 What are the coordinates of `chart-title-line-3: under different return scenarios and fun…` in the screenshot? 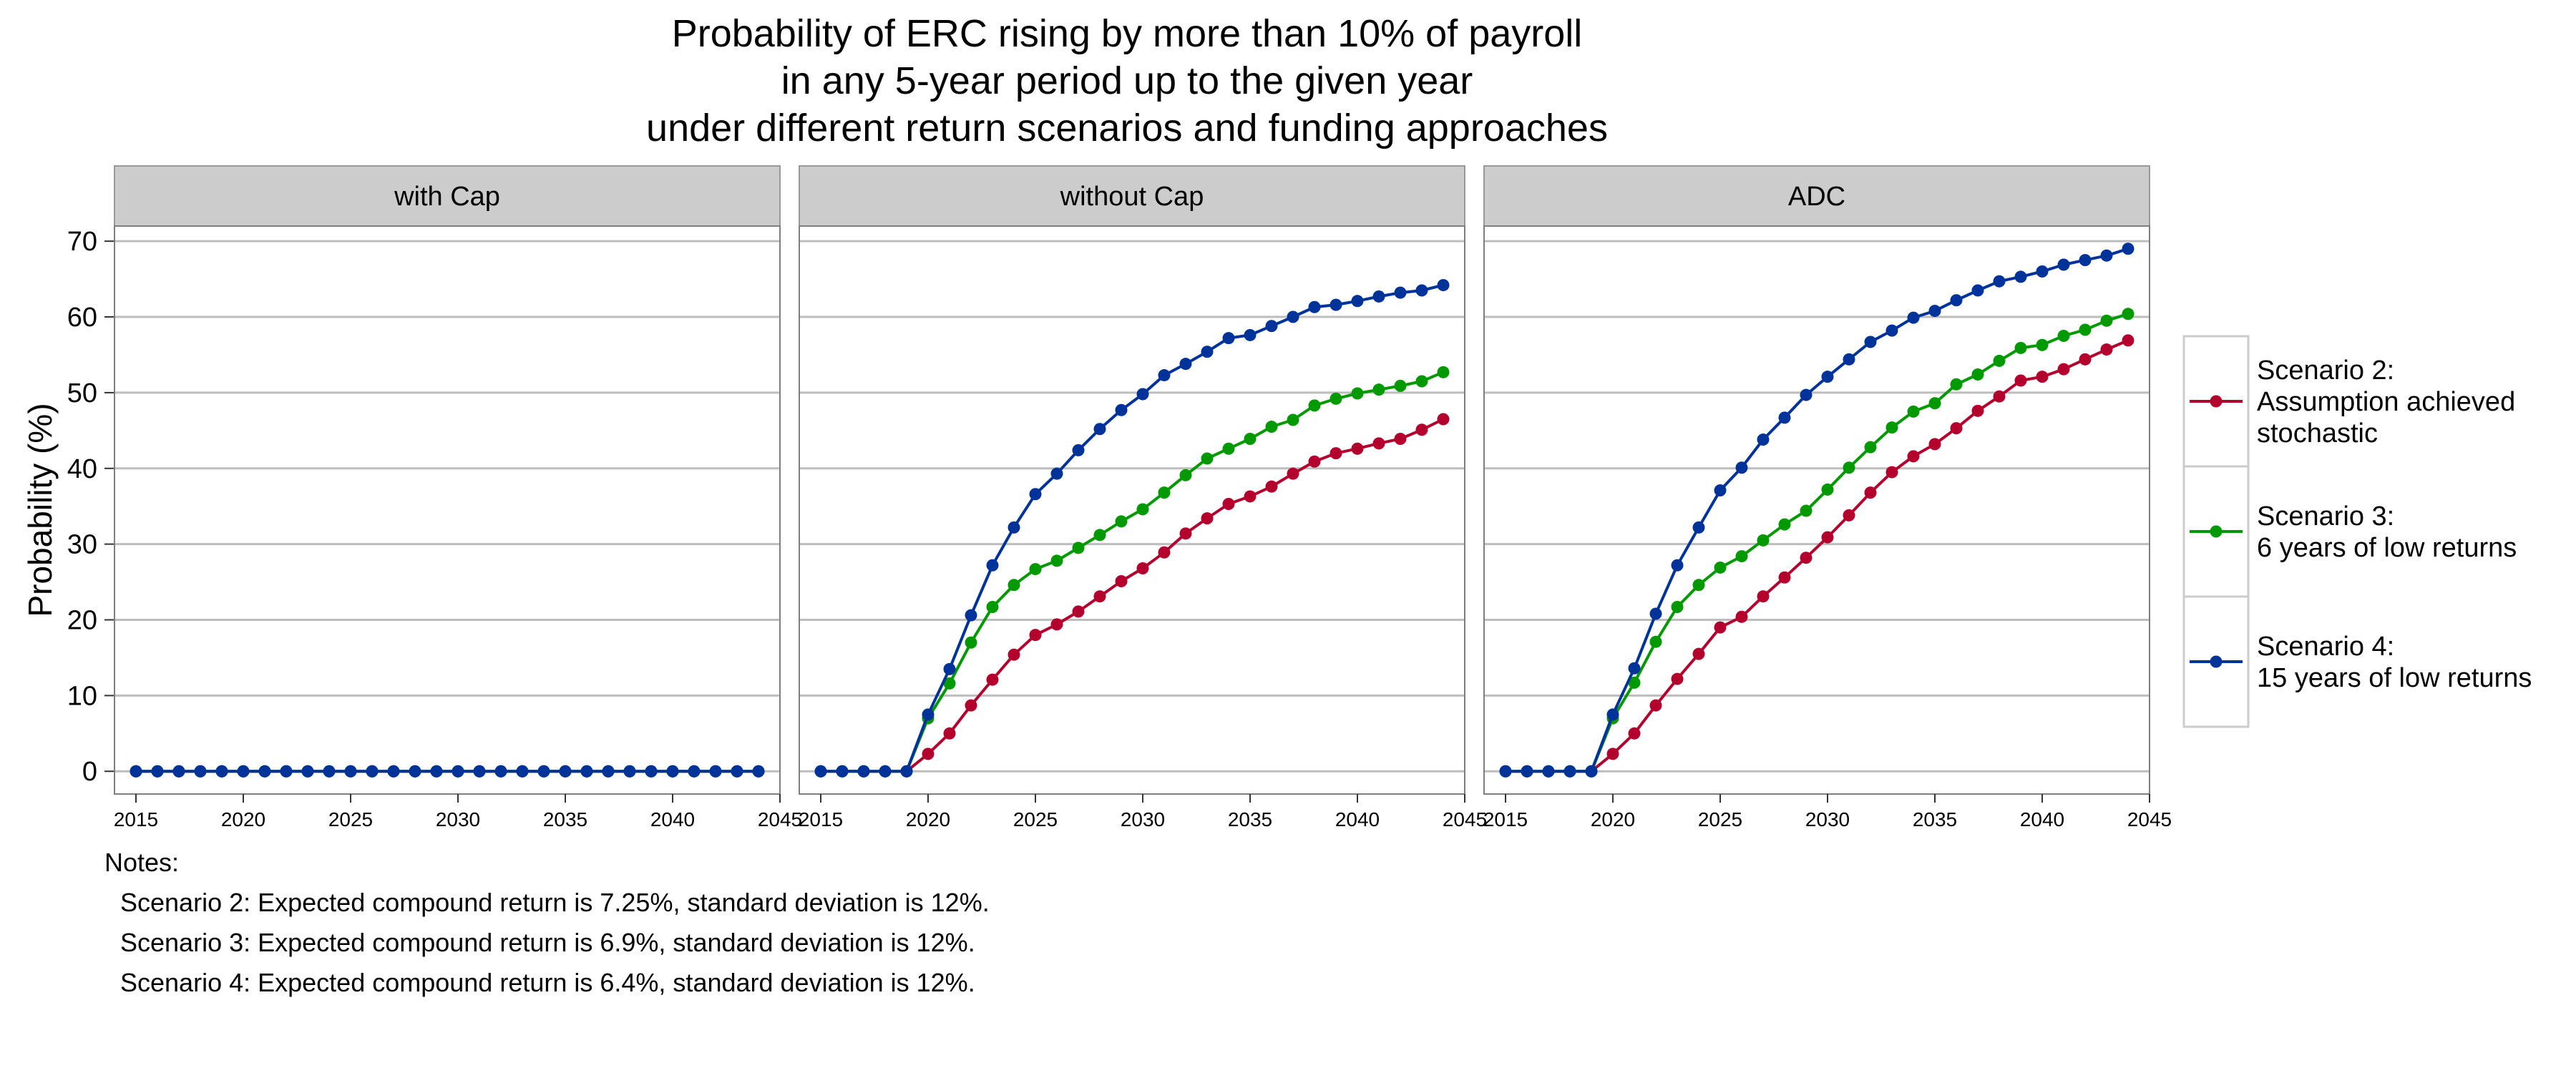 It's located at (1127, 128).